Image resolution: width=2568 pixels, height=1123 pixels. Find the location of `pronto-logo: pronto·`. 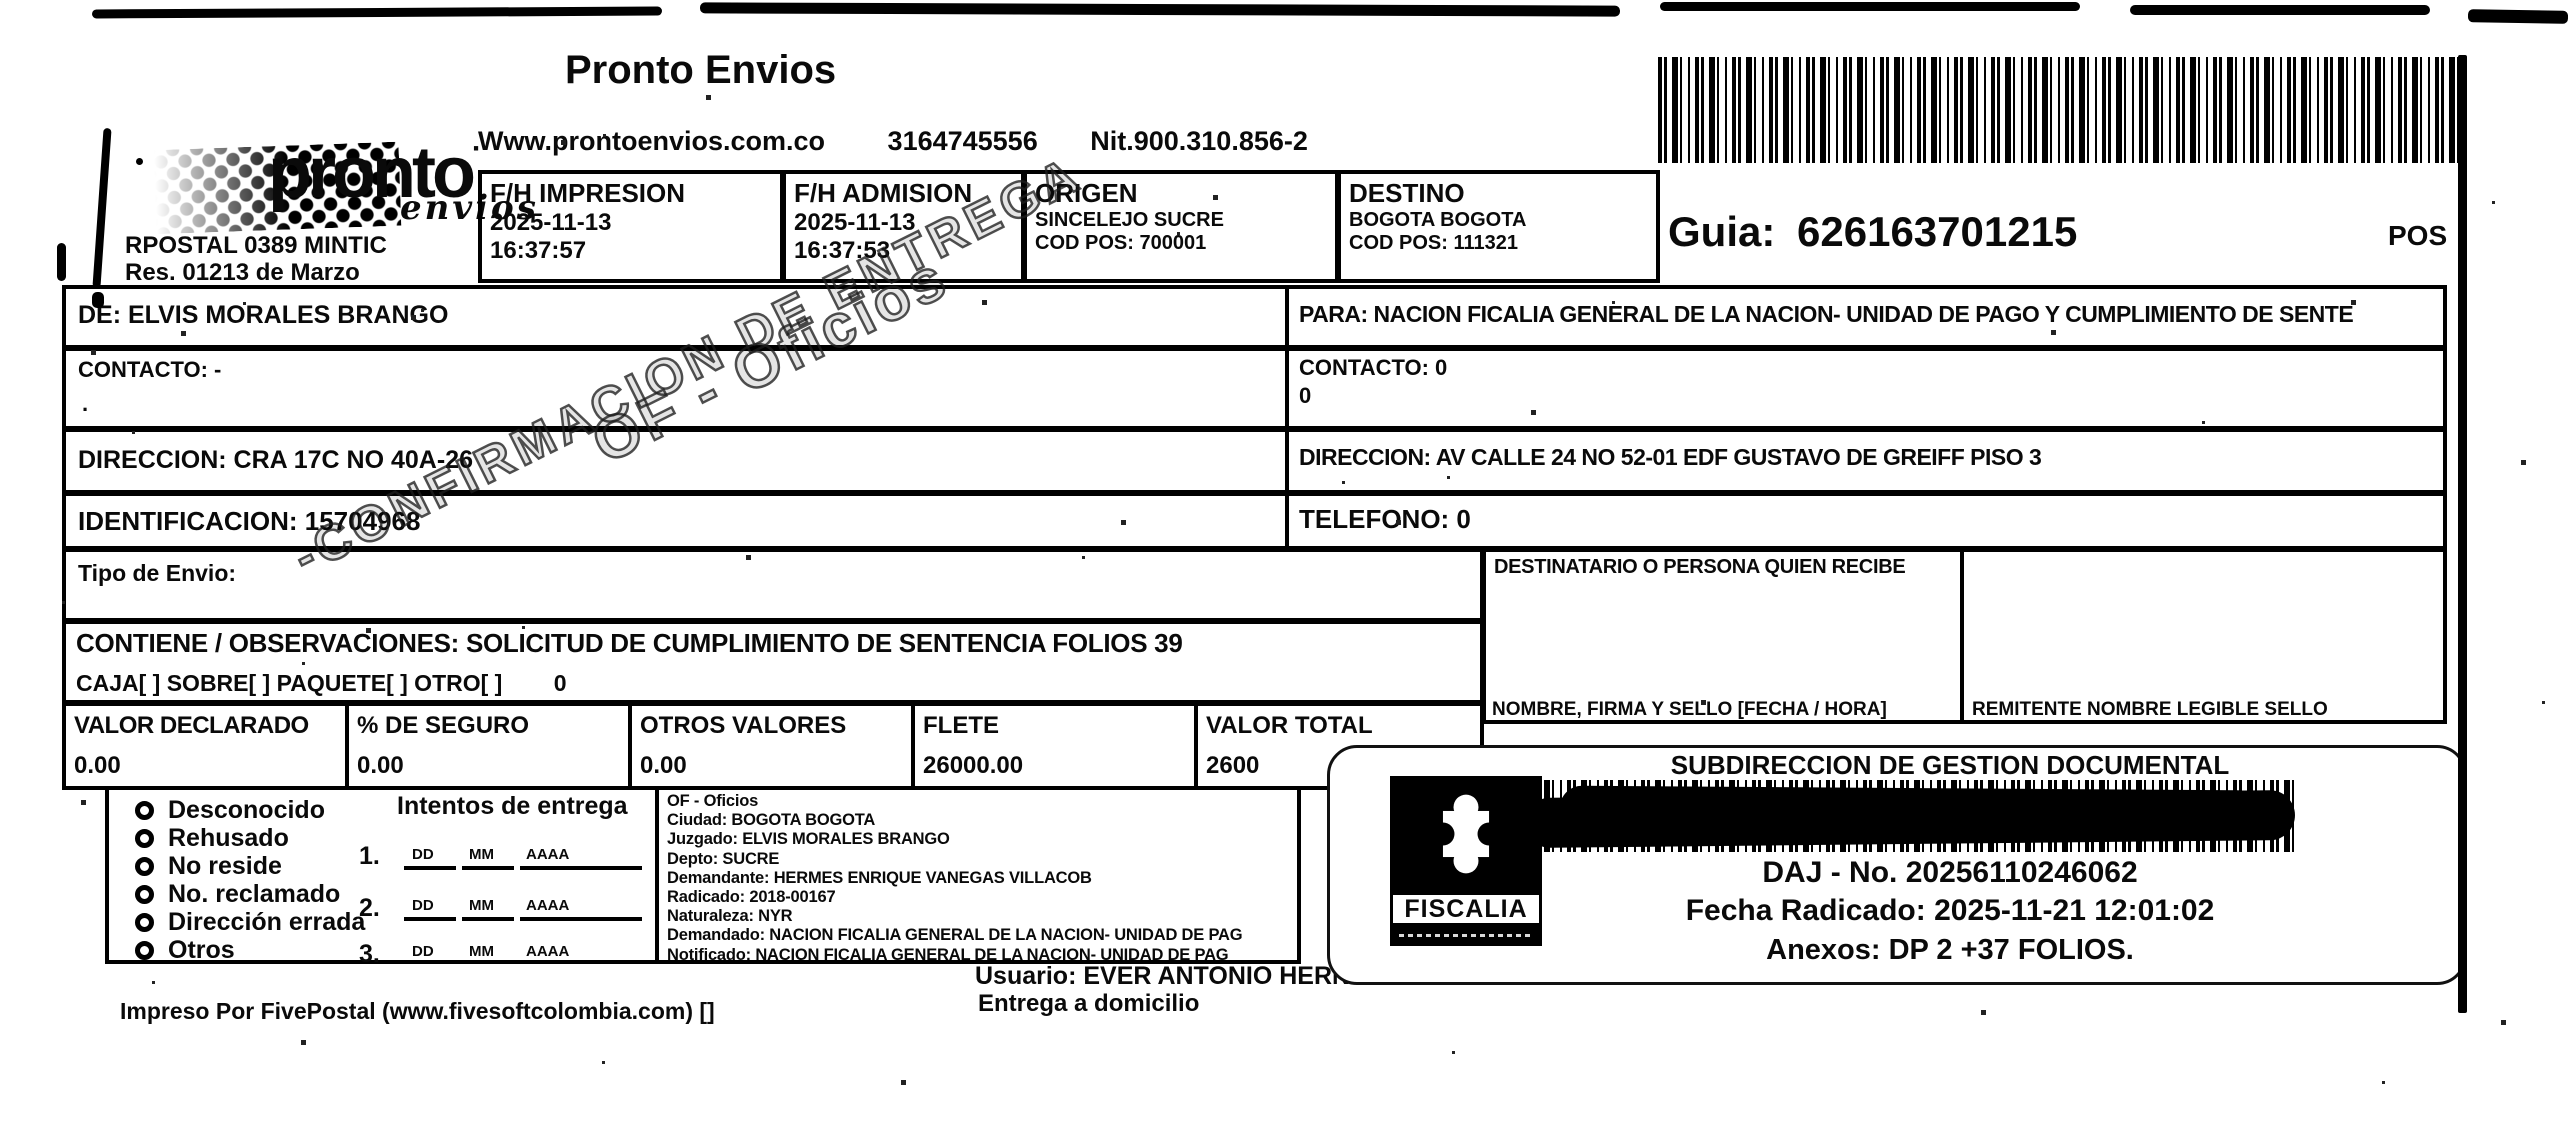

pronto-logo: pronto· is located at coordinates (375, 173).